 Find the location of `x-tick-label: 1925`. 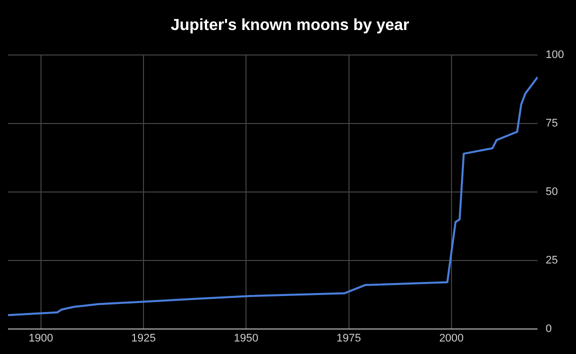

x-tick-label: 1925 is located at coordinates (143, 338).